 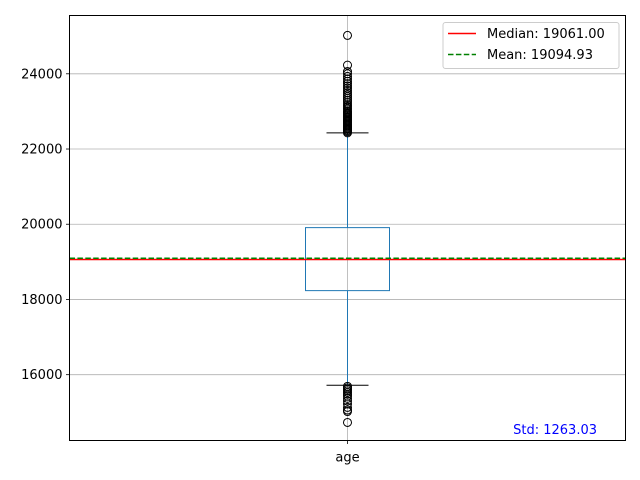 I want to click on std-annotation: Std: 1263.03, so click(x=555, y=430).